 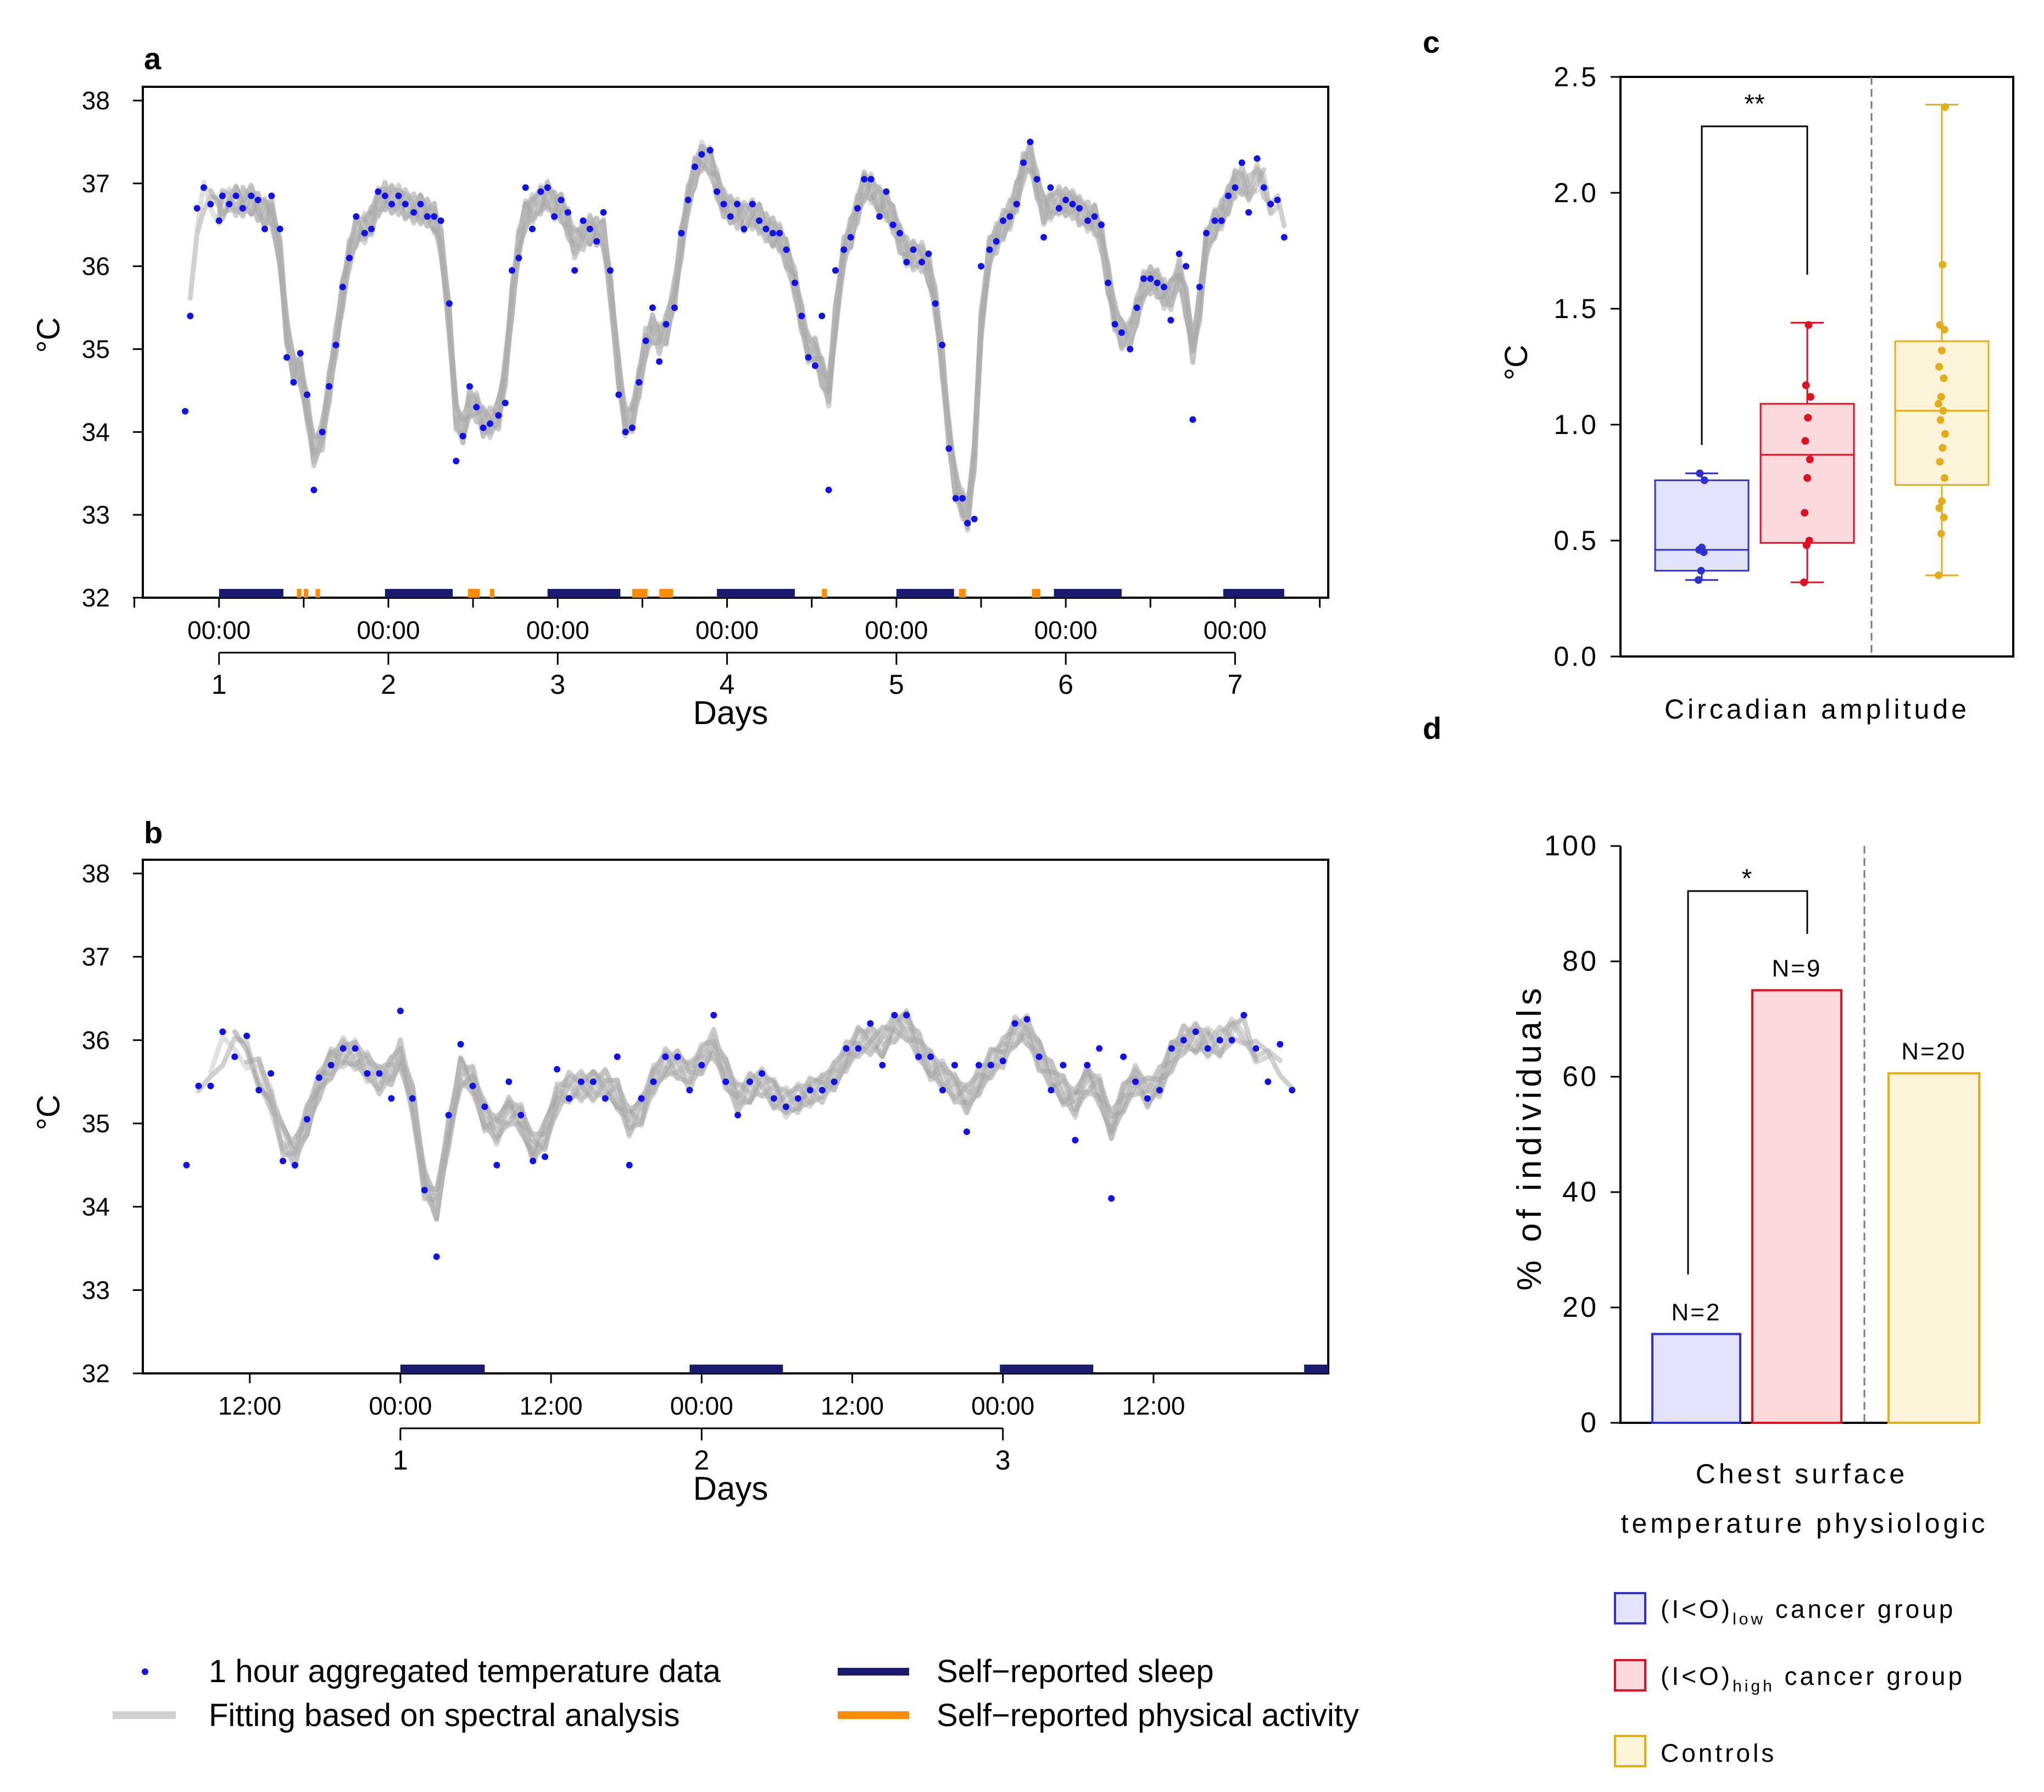 What do you see at coordinates (1580, 1307) in the screenshot?
I see `y-tick-label: 20` at bounding box center [1580, 1307].